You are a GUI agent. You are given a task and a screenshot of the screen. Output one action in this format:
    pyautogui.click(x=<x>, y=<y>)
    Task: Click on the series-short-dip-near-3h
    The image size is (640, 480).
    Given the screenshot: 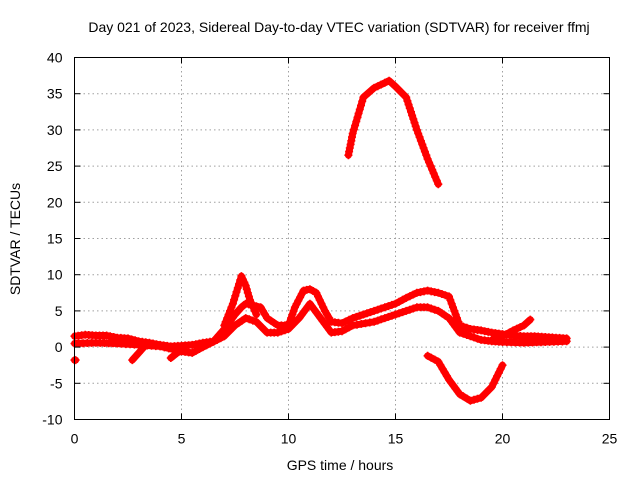 What is the action you would take?
    pyautogui.click(x=139, y=353)
    